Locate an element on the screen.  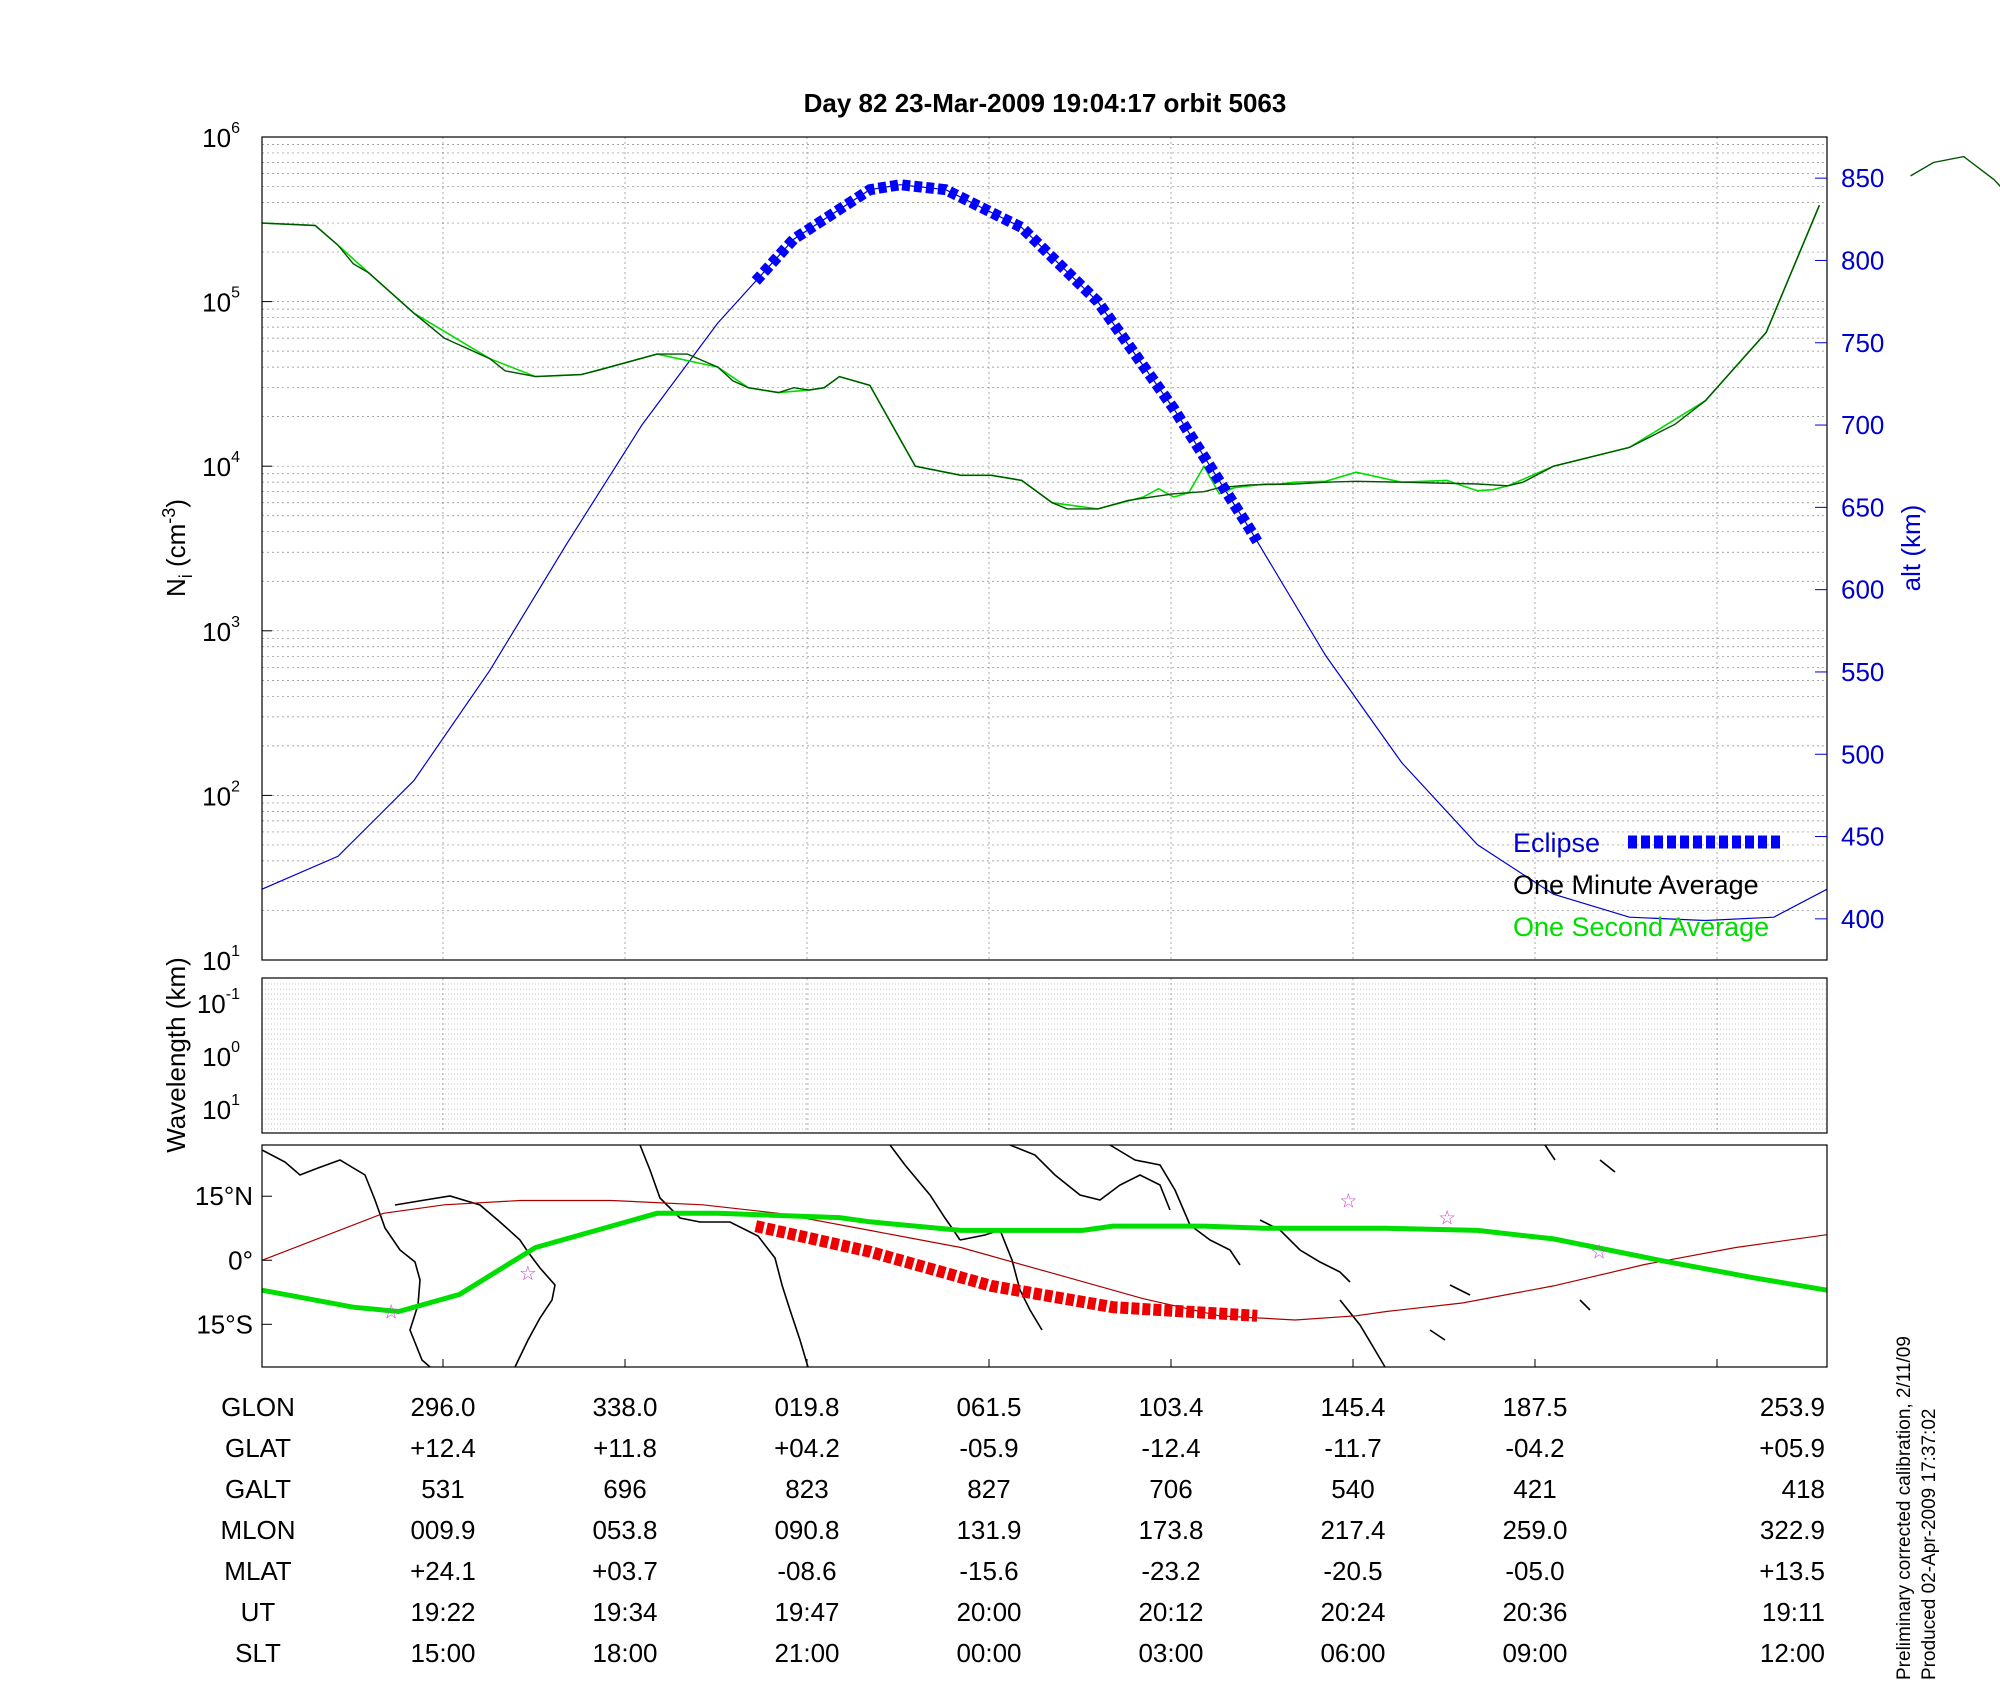
table-cell: -20.5 is located at coordinates (1352, 1571).